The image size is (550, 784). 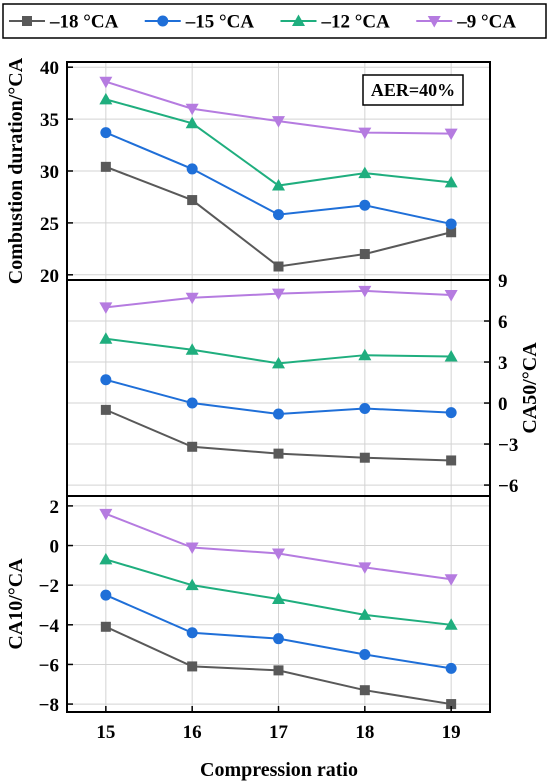 What do you see at coordinates (451, 732) in the screenshot?
I see `x-tick-label-19: 19` at bounding box center [451, 732].